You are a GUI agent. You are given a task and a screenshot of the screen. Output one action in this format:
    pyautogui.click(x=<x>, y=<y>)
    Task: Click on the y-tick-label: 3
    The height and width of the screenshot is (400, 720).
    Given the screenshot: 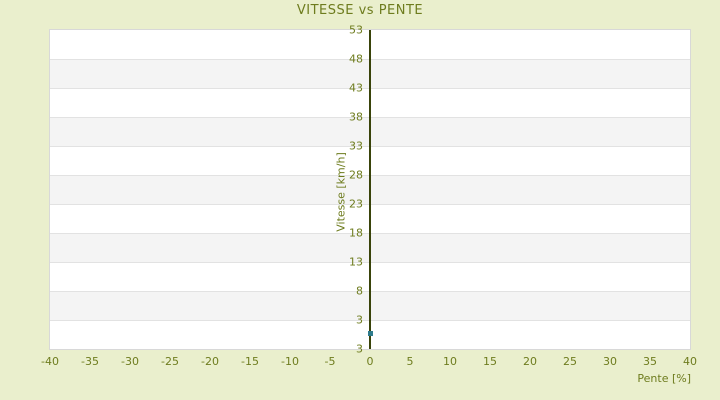 What is the action you would take?
    pyautogui.click(x=359, y=320)
    